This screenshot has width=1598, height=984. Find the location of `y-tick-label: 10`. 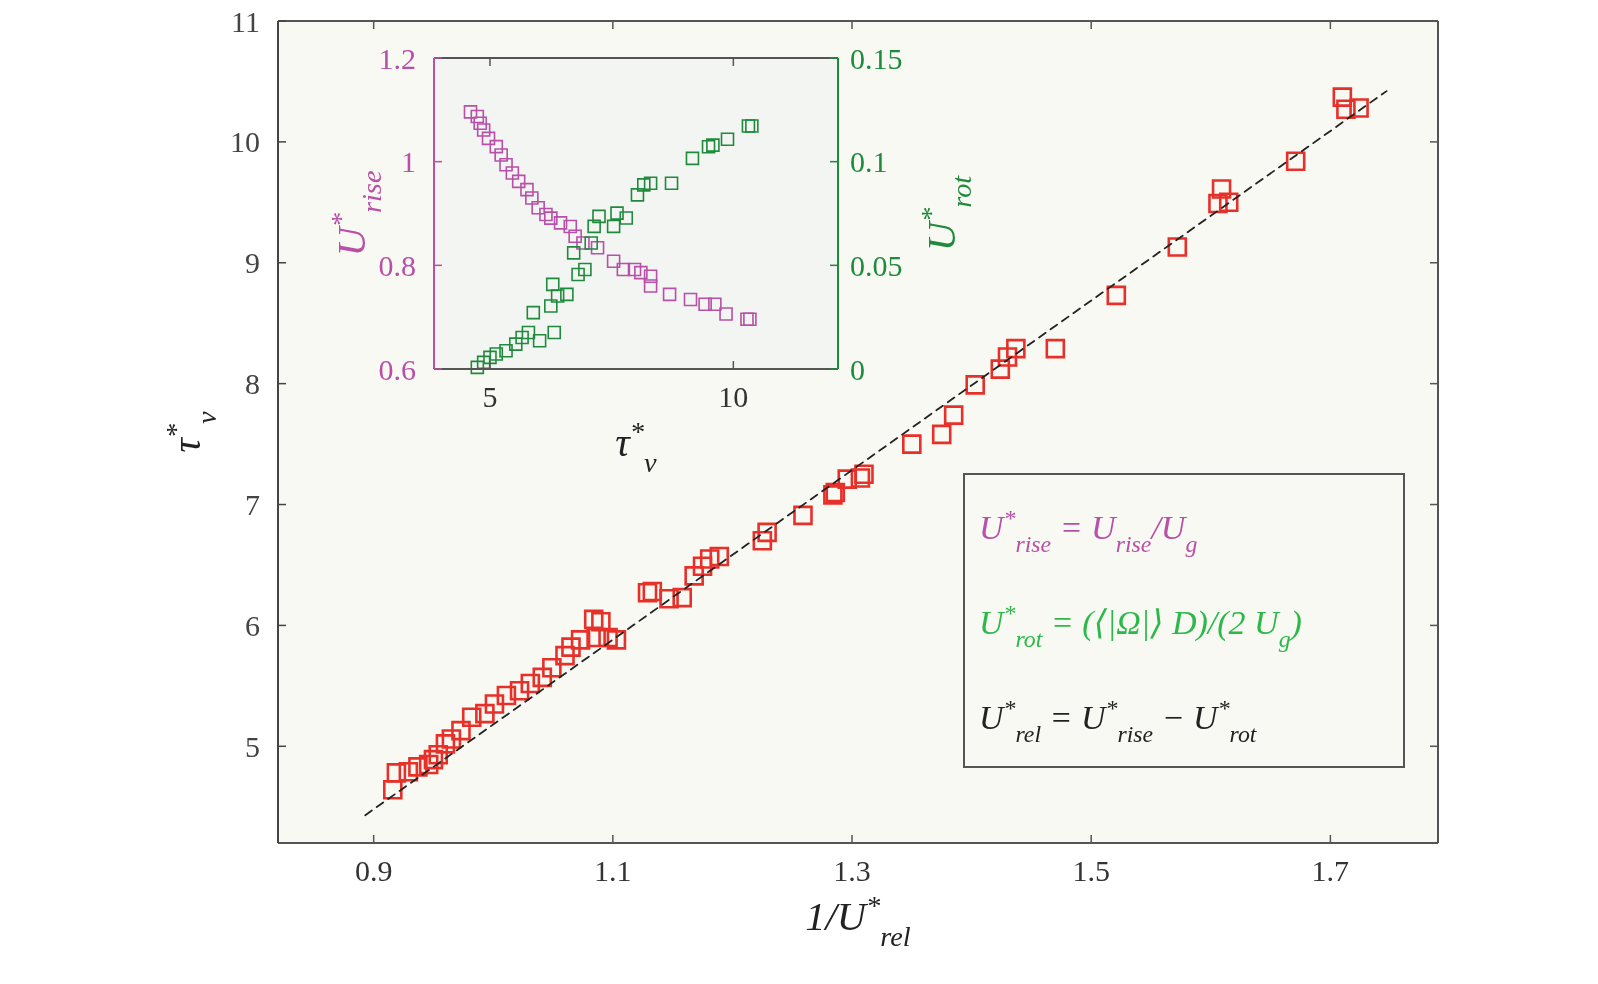

y-tick-label: 10 is located at coordinates (245, 142).